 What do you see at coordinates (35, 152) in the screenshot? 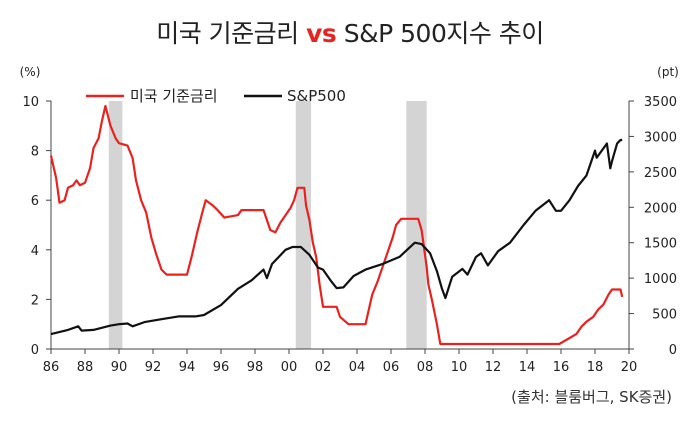
I see `y-left-tick-label: 8` at bounding box center [35, 152].